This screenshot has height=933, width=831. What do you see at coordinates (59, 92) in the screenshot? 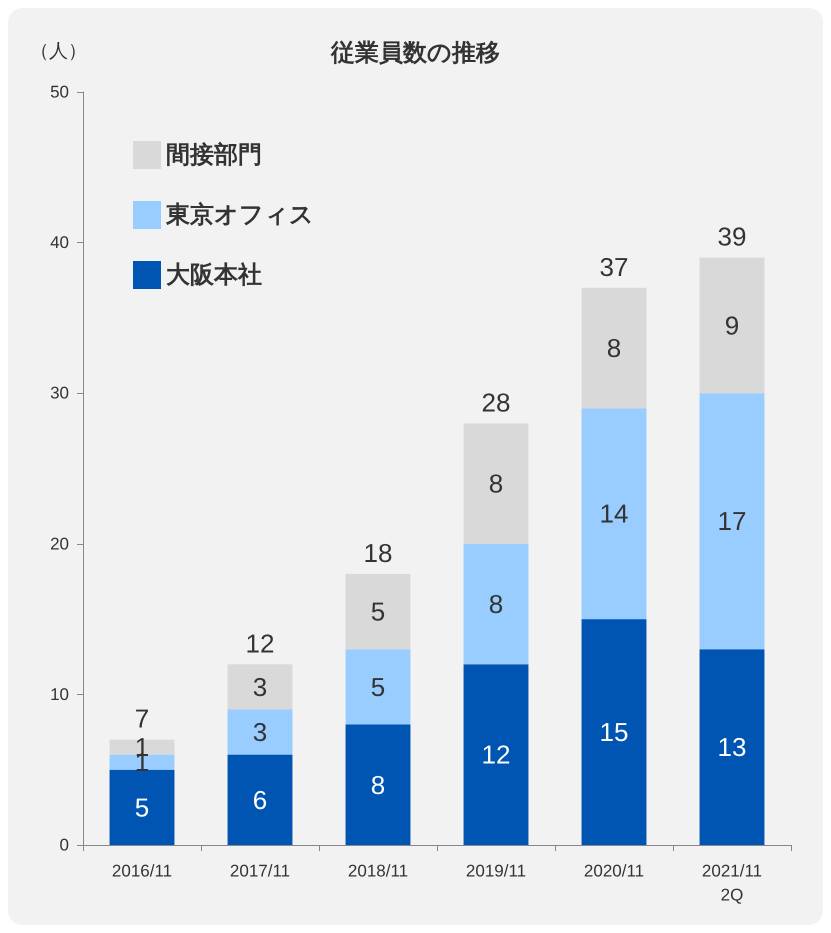
I see `y-tick-label: 50` at bounding box center [59, 92].